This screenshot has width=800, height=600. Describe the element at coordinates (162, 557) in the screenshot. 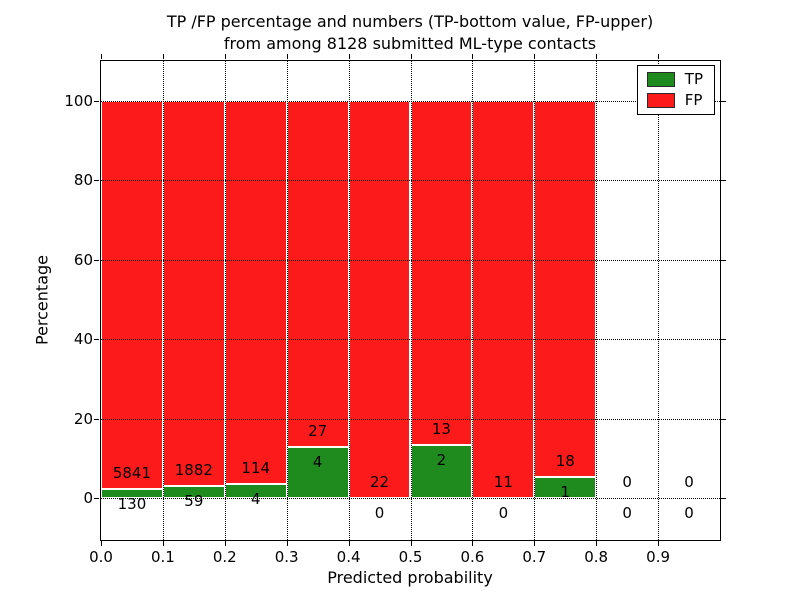

I see `x-tick-label: 0.1` at that location.